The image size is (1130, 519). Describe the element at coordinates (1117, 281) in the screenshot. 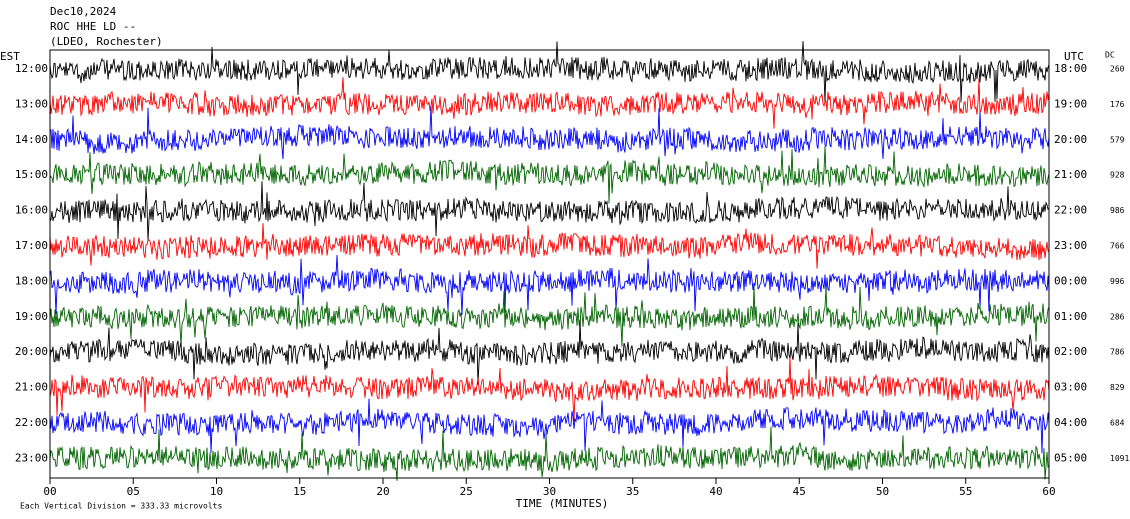

I see `dc-value: 996` at that location.